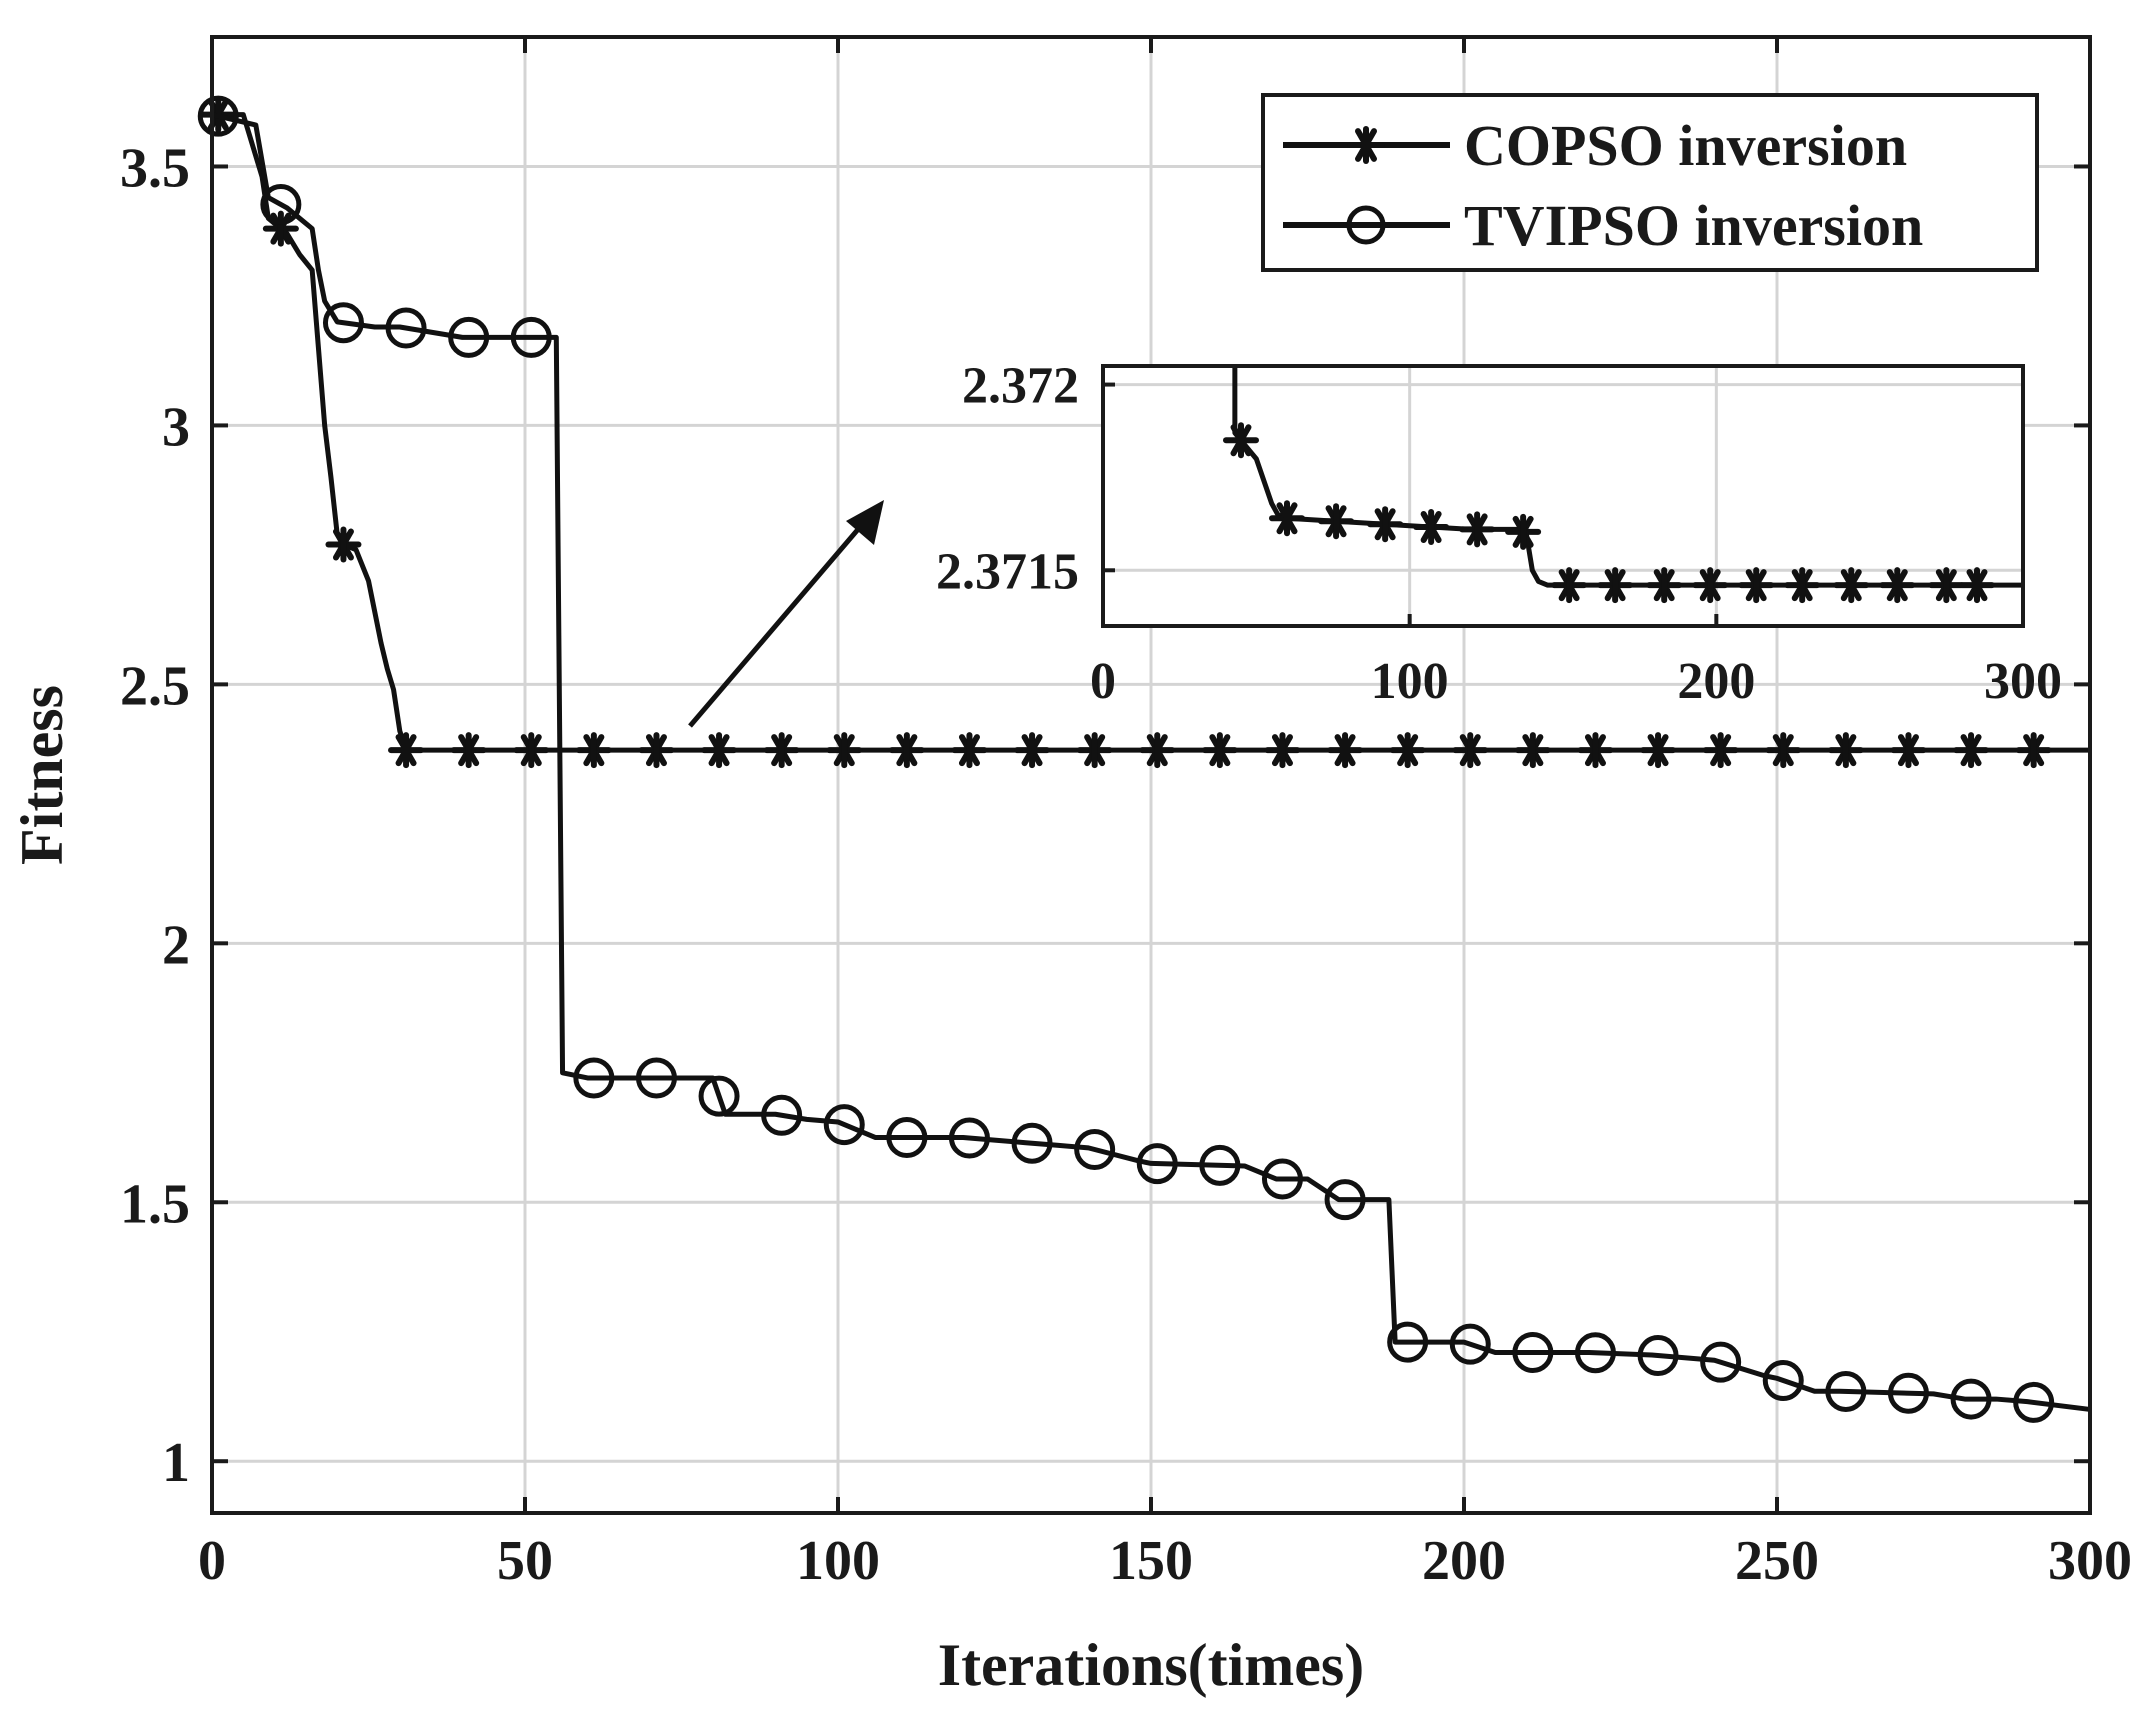  I want to click on legend-copso-label: COPSO inversion, so click(1685, 145).